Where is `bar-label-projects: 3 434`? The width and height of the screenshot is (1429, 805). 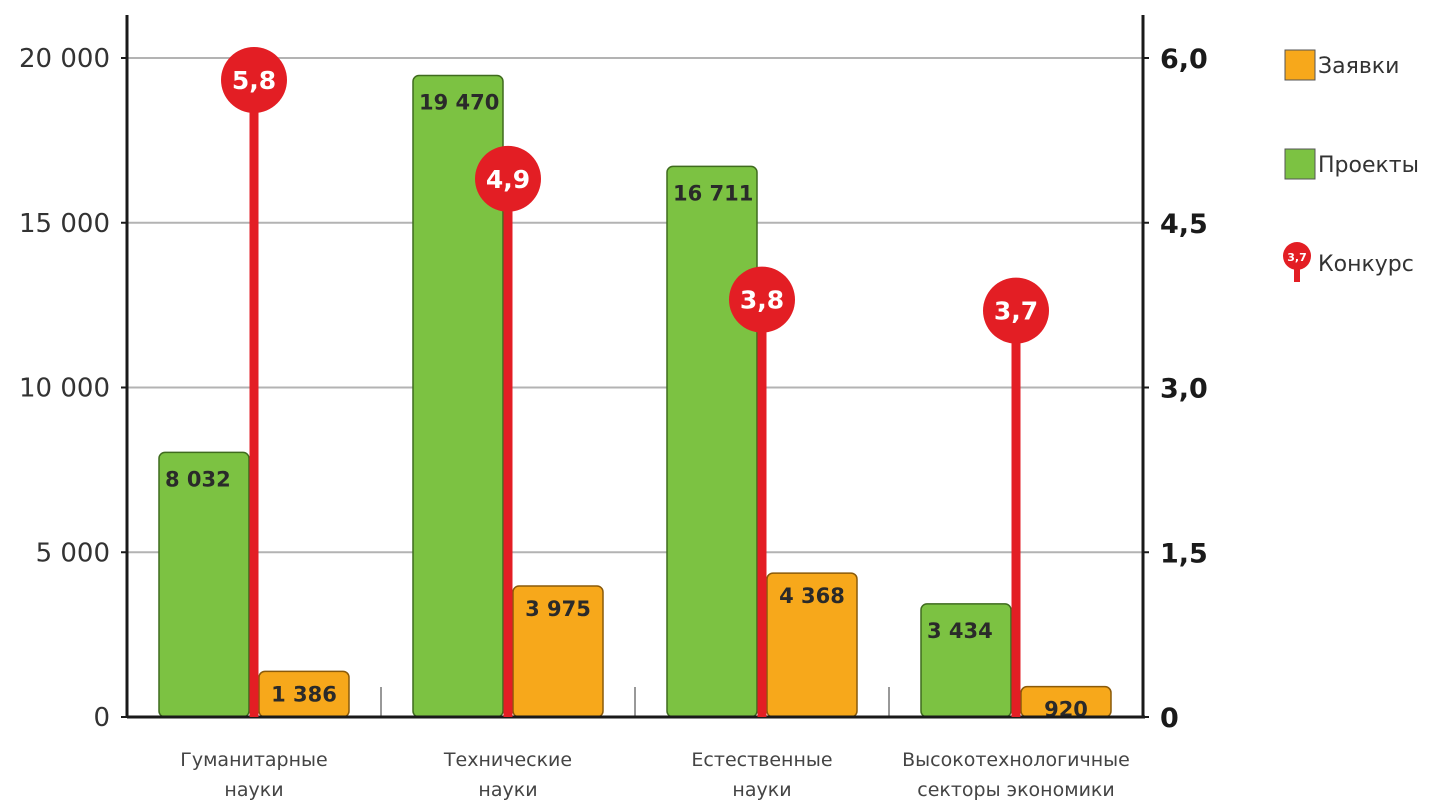
bar-label-projects: 3 434 is located at coordinates (960, 631).